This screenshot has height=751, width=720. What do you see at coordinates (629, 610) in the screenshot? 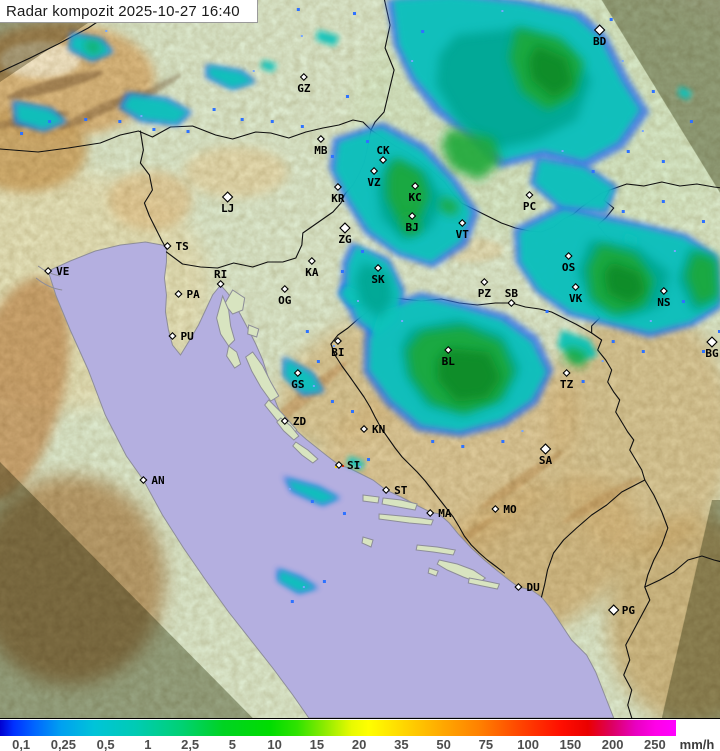
I see `city-label: PG` at bounding box center [629, 610].